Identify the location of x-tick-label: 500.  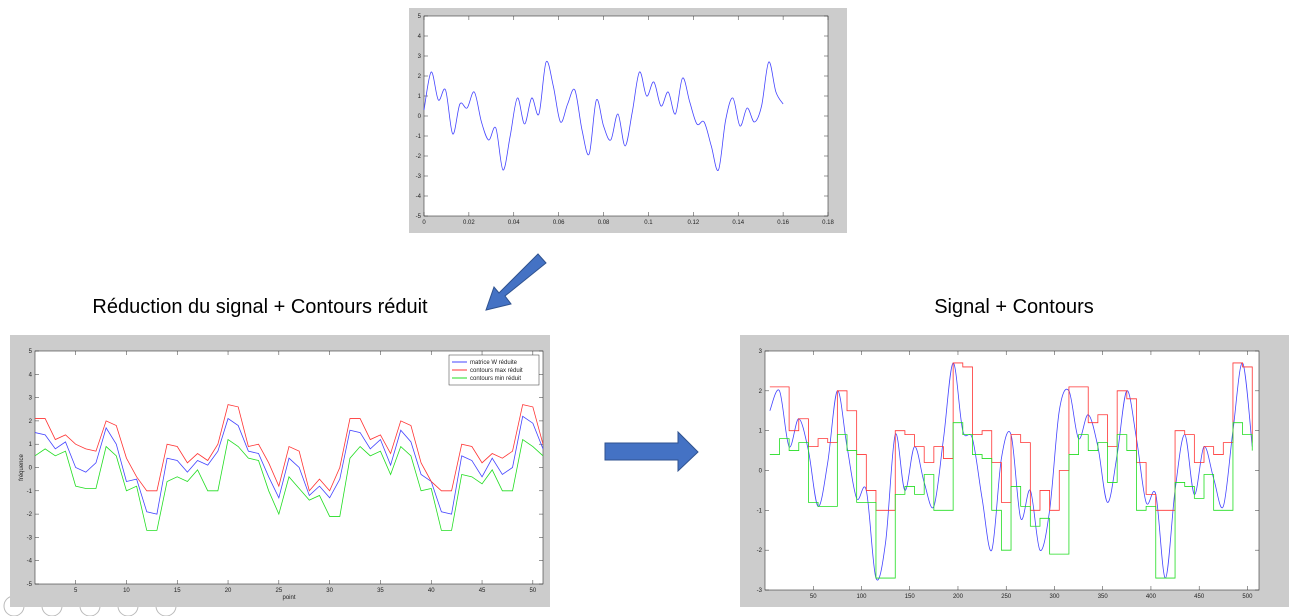
(1247, 597).